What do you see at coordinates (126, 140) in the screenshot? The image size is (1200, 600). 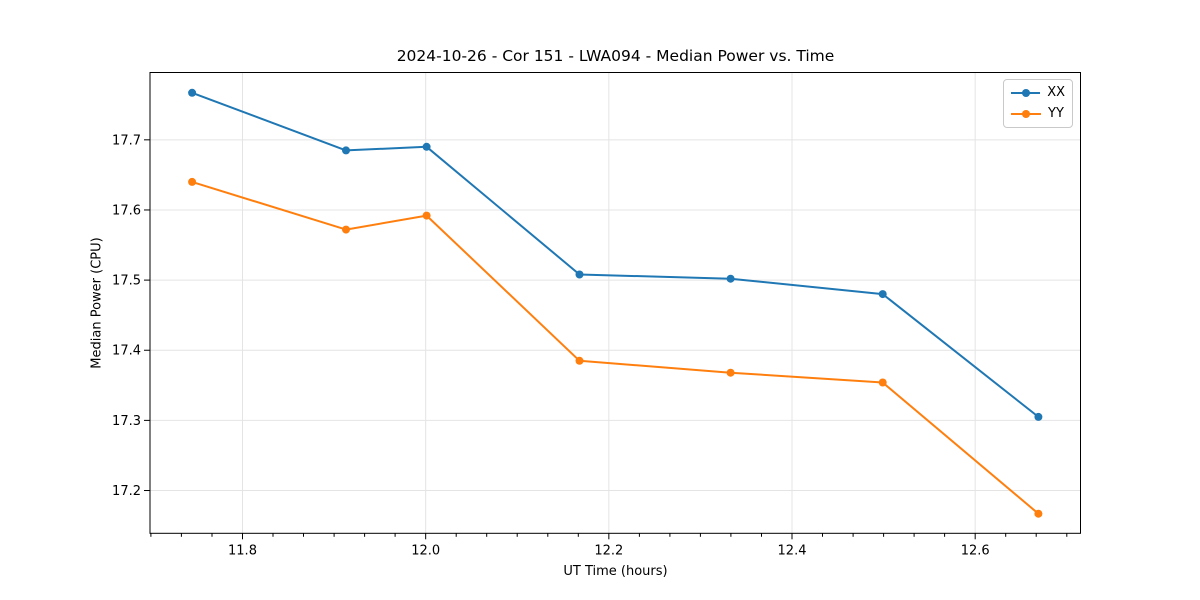 I see `y-tick-label: 17.7` at bounding box center [126, 140].